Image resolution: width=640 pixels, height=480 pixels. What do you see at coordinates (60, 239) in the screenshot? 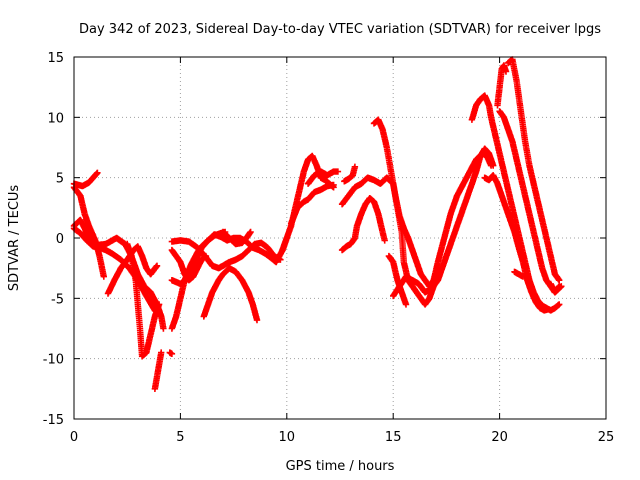
I see `y-tick-label: 0` at bounding box center [60, 239].